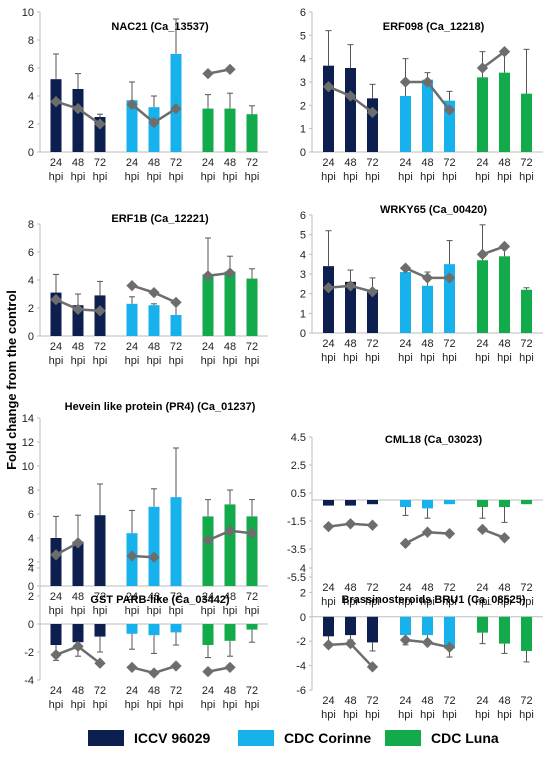  I want to click on legend: ICCV 96029 CDC Corinne CDC Luna, so click(275, 738).